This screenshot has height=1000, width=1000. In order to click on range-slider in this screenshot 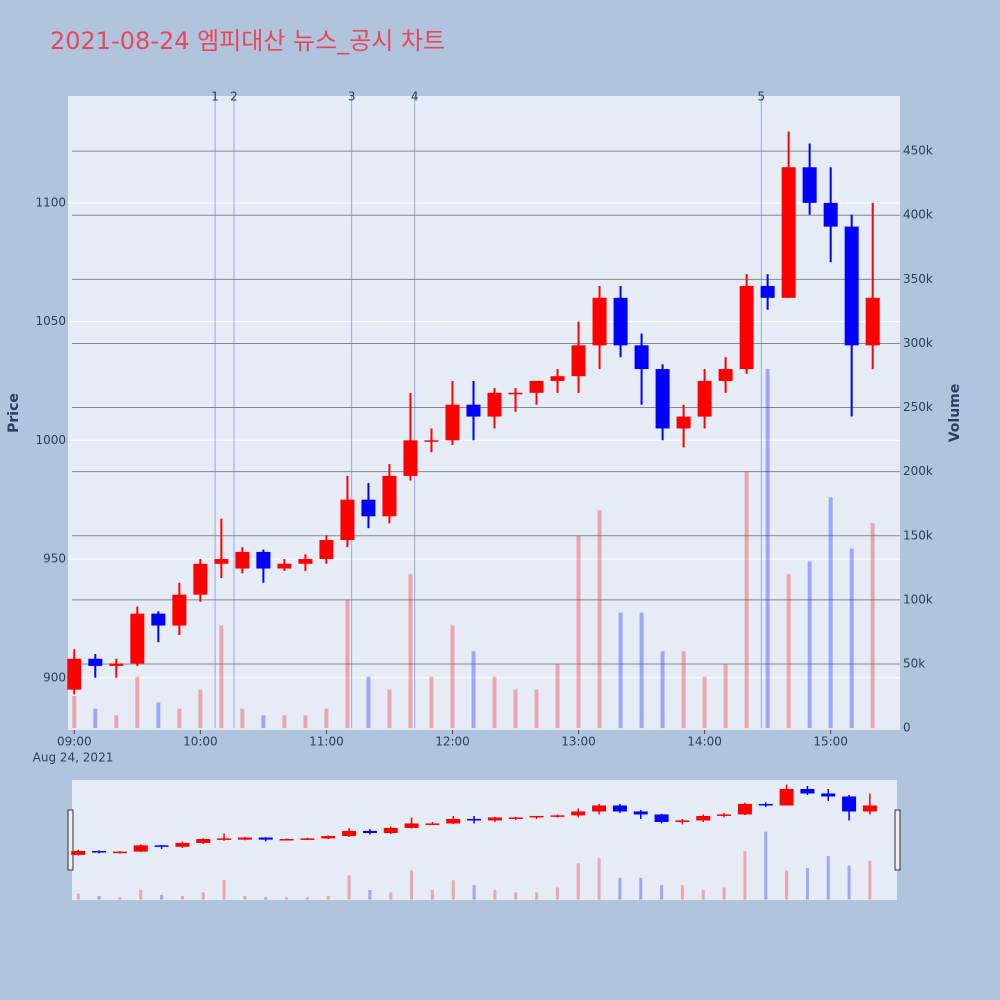, I will do `click(484, 840)`.